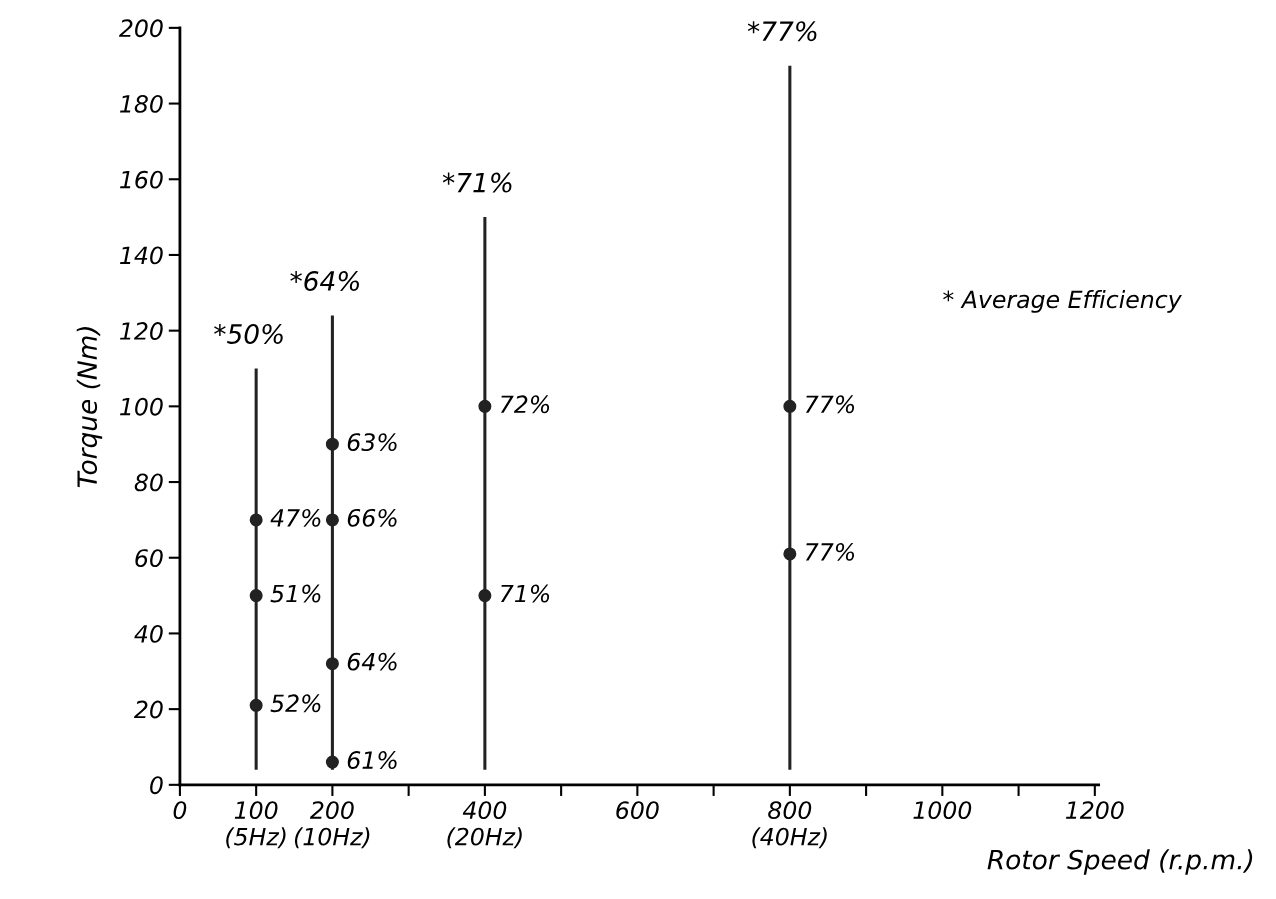 The image size is (1276, 899). What do you see at coordinates (180, 810) in the screenshot?
I see `x-tick-label: 0` at bounding box center [180, 810].